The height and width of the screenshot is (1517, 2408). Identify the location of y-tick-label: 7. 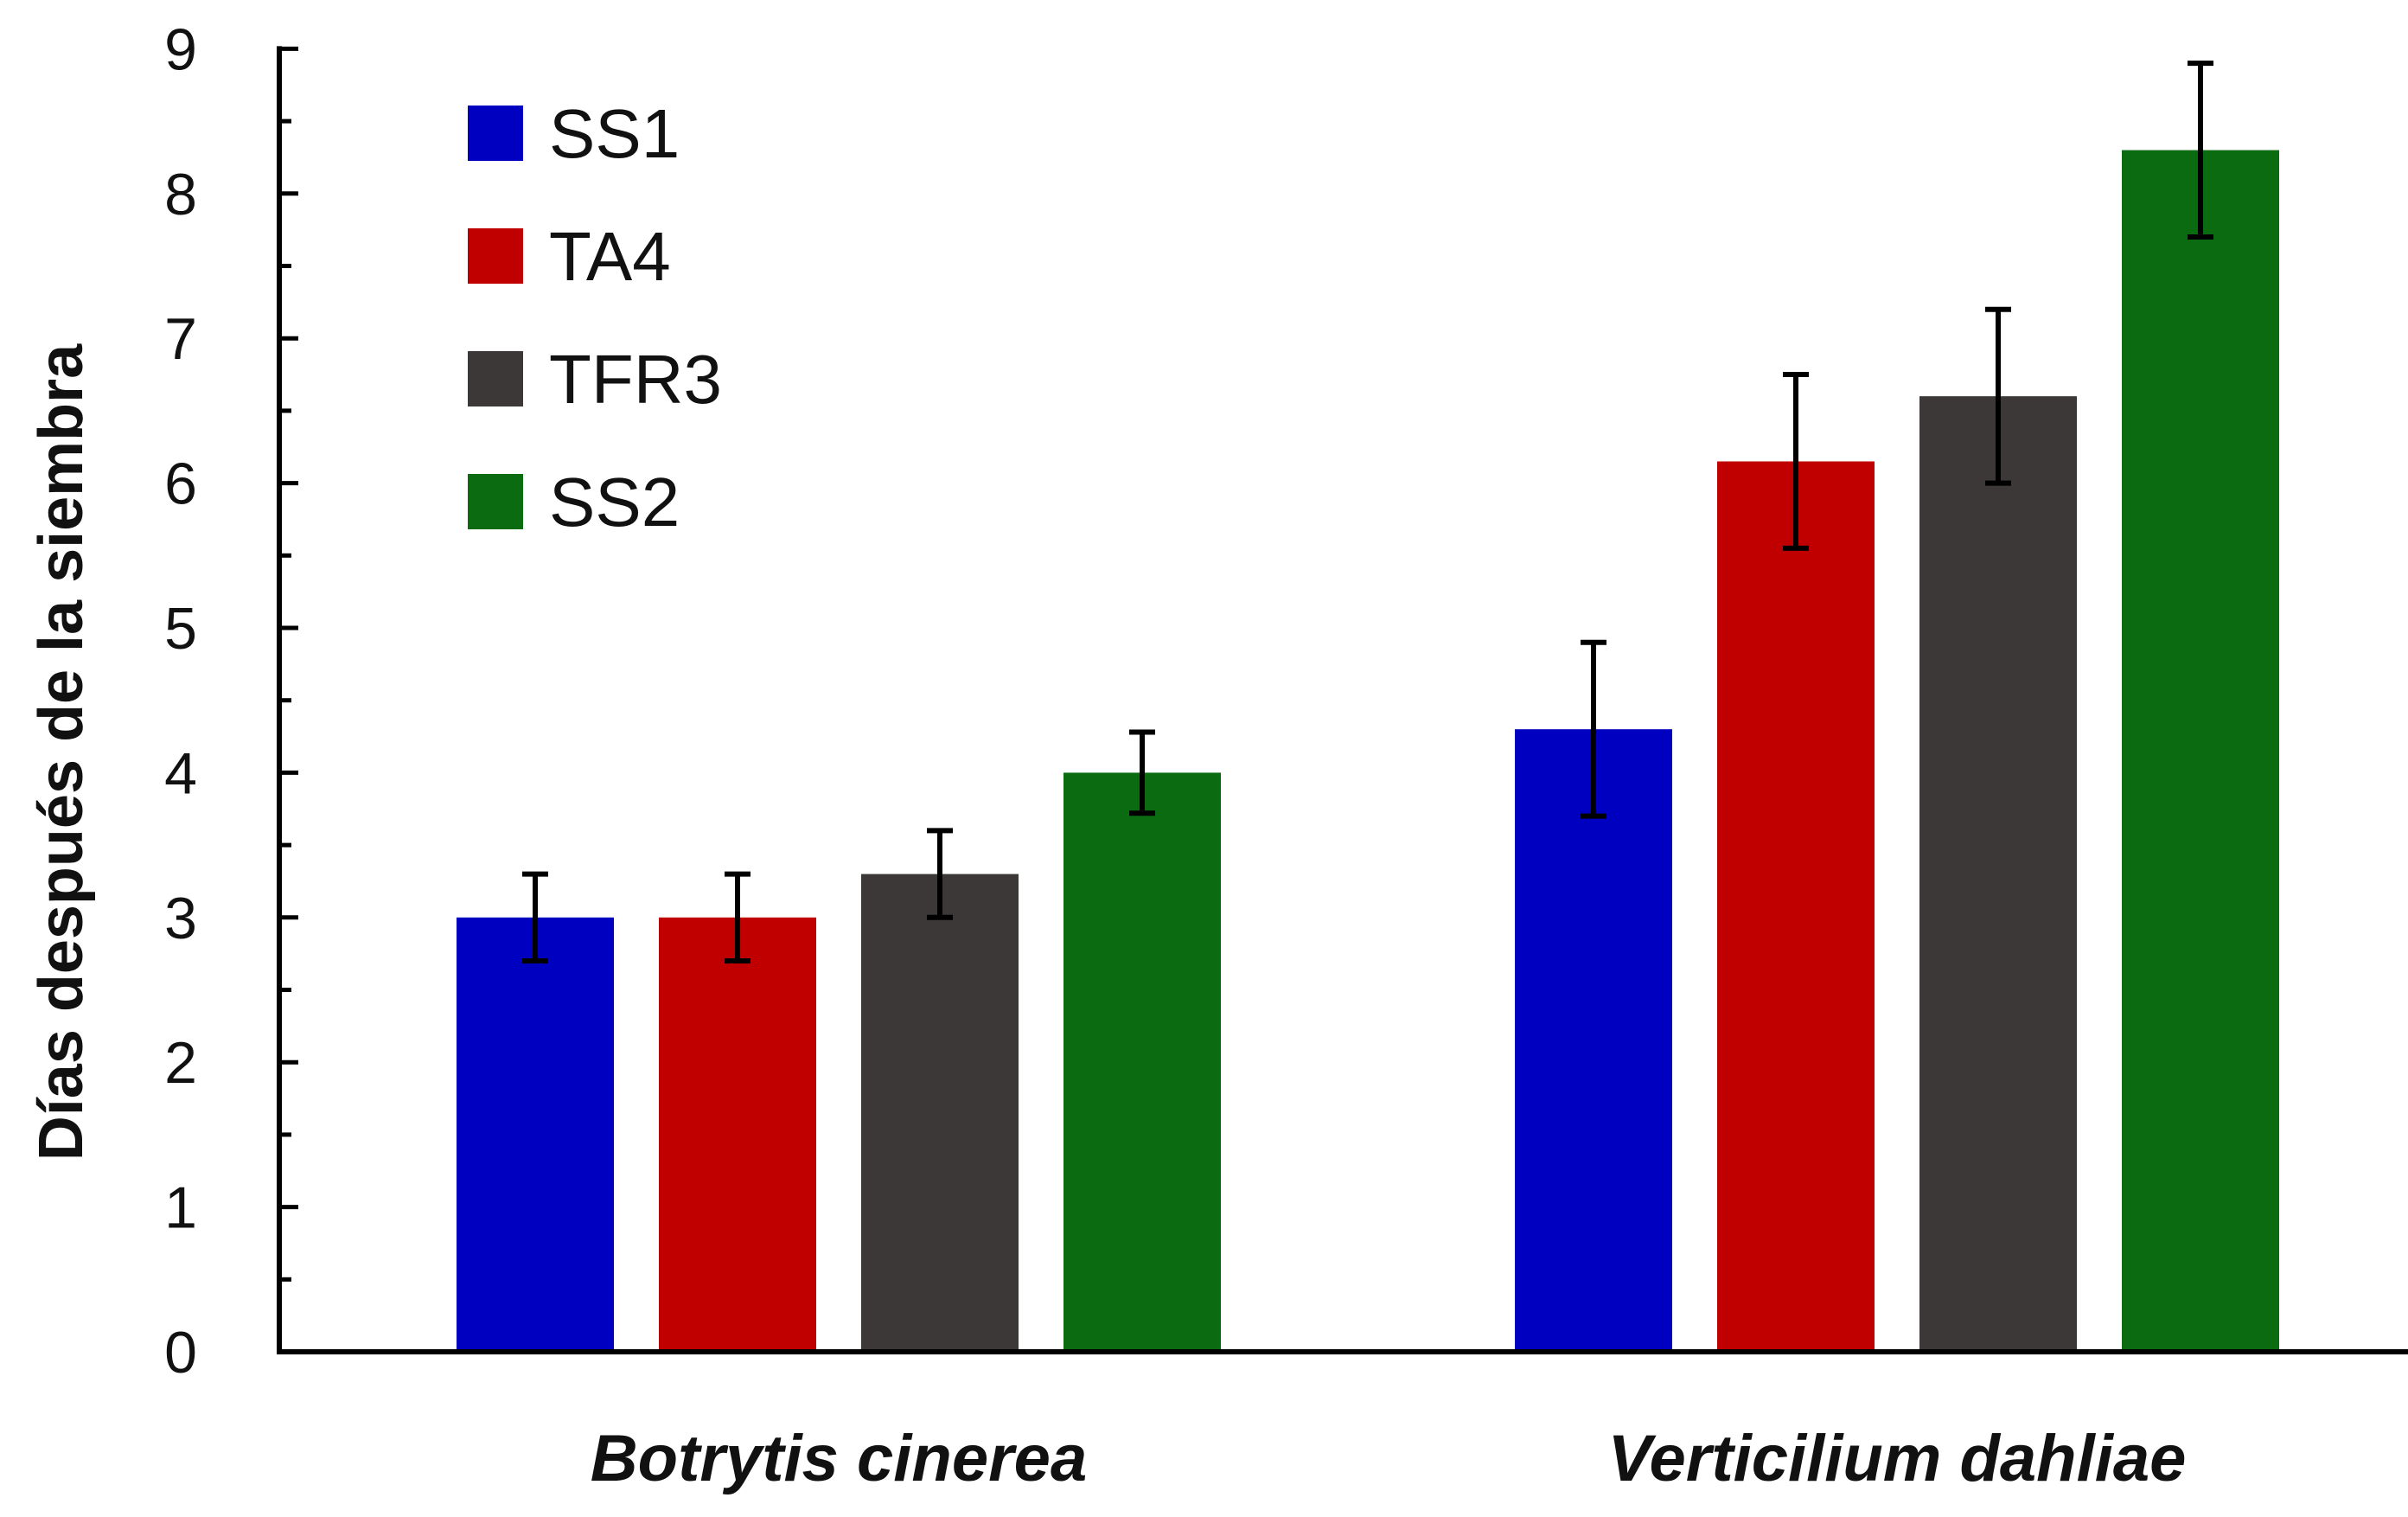
(180, 339).